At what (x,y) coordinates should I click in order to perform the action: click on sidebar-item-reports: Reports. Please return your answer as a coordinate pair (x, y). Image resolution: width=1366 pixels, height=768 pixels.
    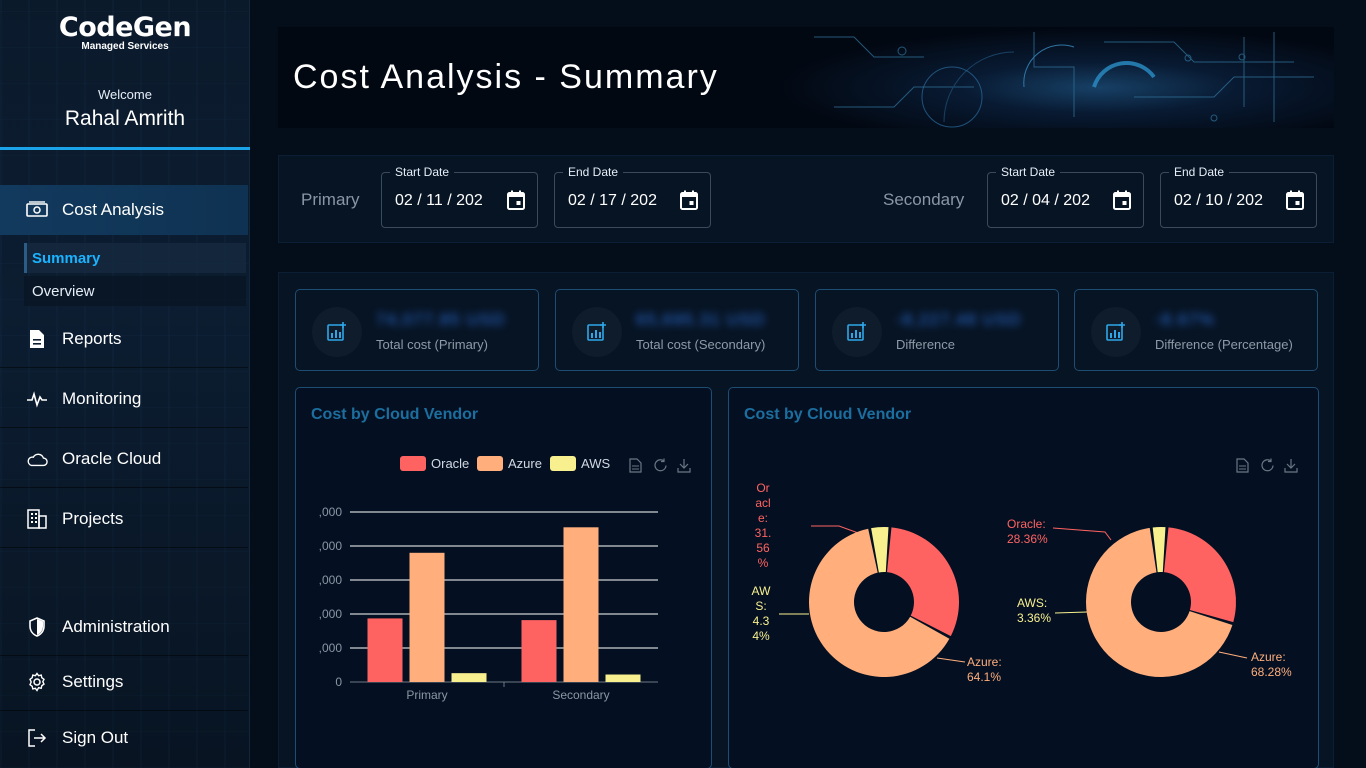
    Looking at the image, I should click on (124, 341).